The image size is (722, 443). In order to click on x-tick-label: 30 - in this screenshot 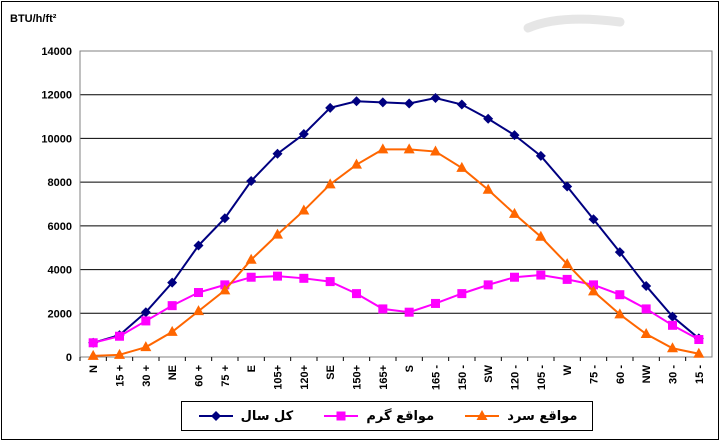, I will do `click(674, 374)`.